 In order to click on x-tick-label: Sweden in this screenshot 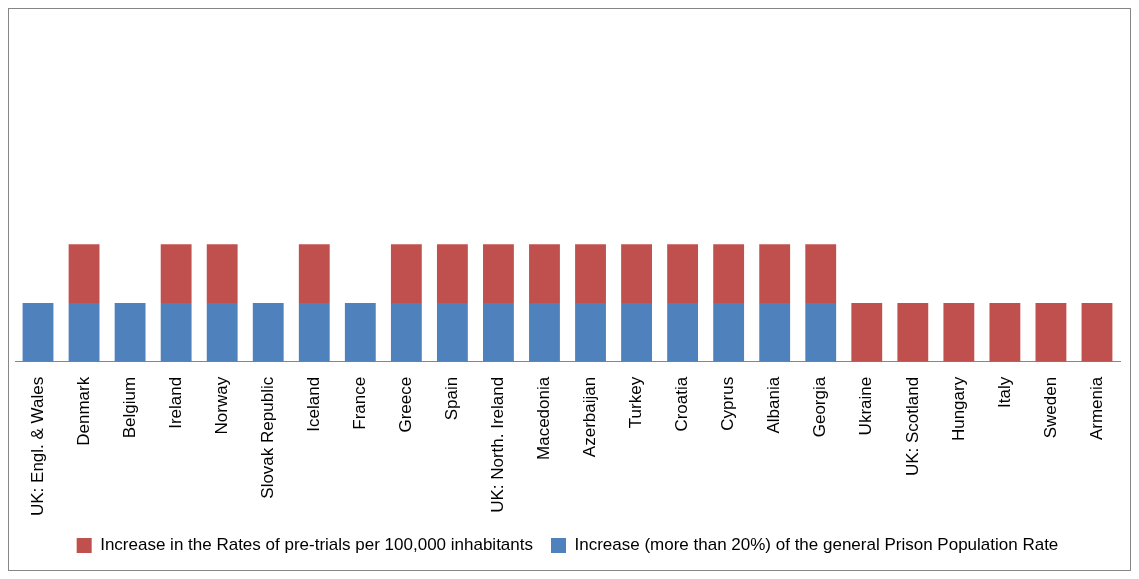, I will do `click(1050, 407)`.